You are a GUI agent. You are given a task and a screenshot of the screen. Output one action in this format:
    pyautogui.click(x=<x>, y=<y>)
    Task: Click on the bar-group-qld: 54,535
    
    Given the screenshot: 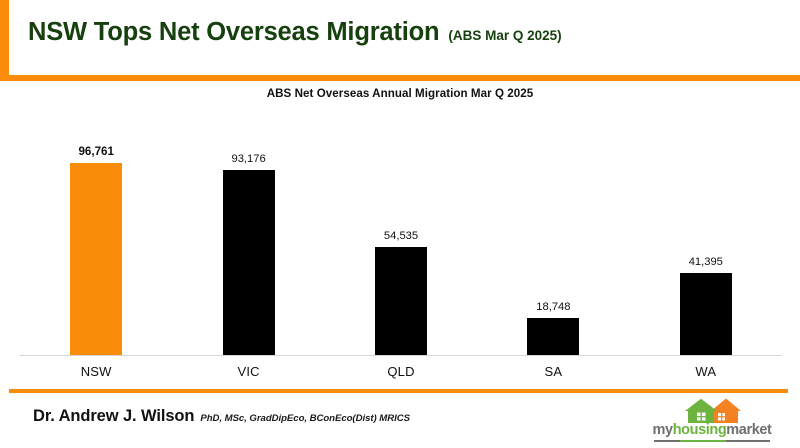 What is the action you would take?
    pyautogui.click(x=401, y=235)
    